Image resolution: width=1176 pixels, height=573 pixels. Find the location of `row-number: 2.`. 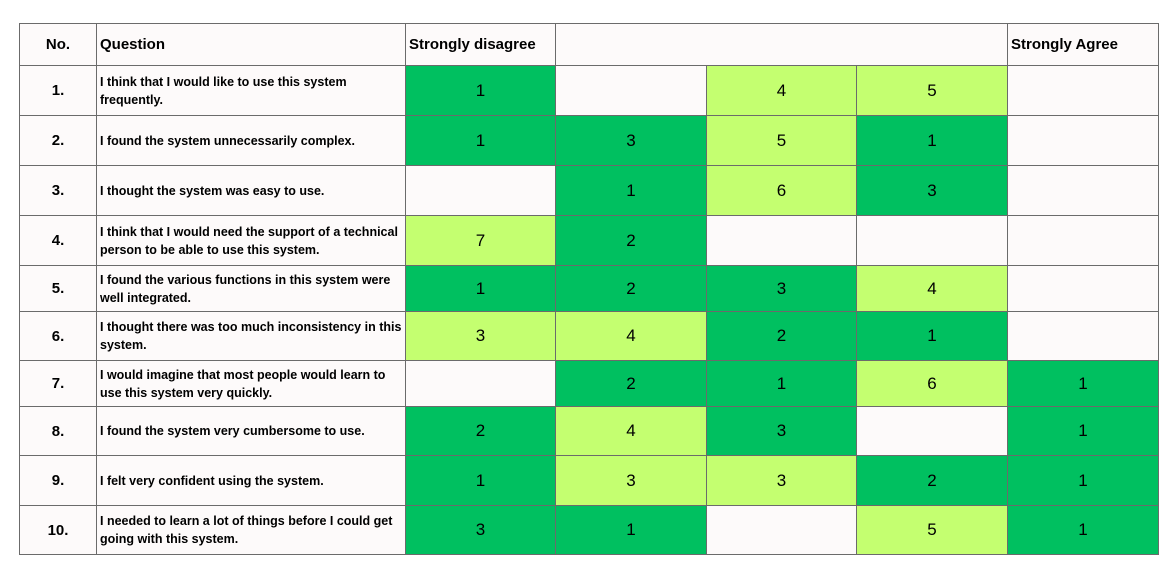

row-number: 2. is located at coordinates (58, 140).